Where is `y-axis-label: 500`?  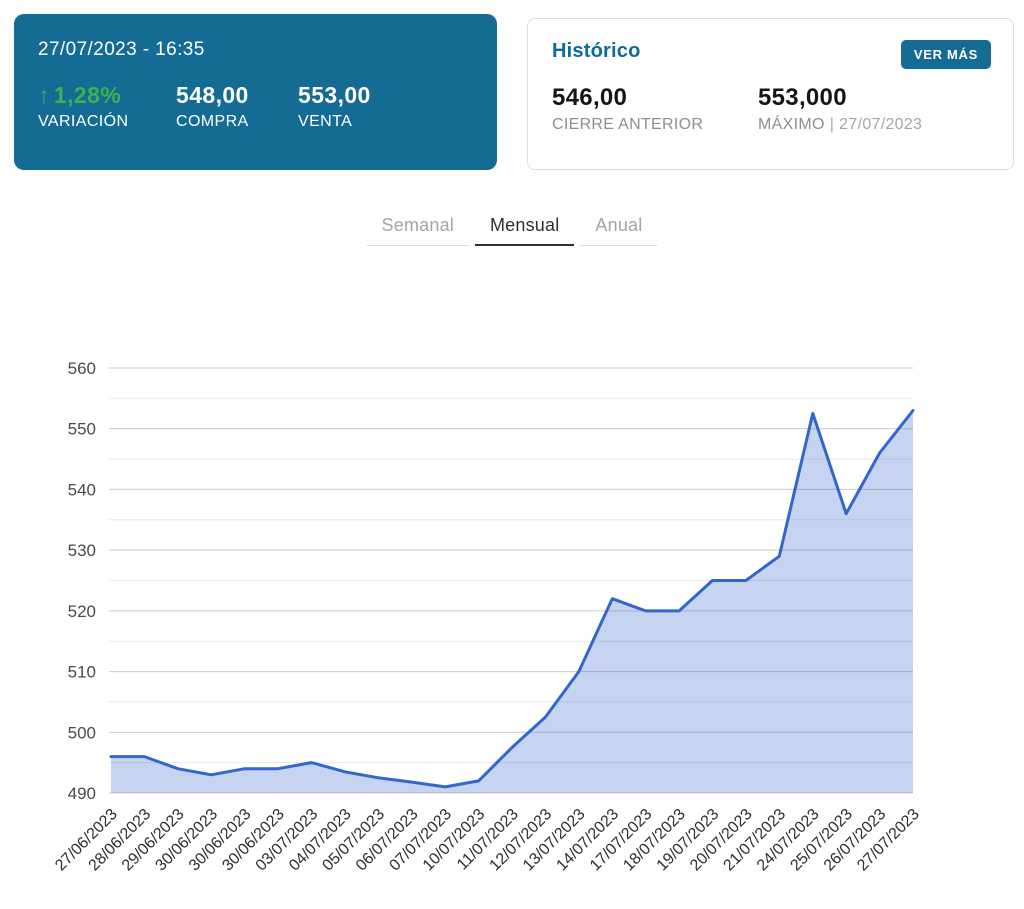
y-axis-label: 500 is located at coordinates (82, 732).